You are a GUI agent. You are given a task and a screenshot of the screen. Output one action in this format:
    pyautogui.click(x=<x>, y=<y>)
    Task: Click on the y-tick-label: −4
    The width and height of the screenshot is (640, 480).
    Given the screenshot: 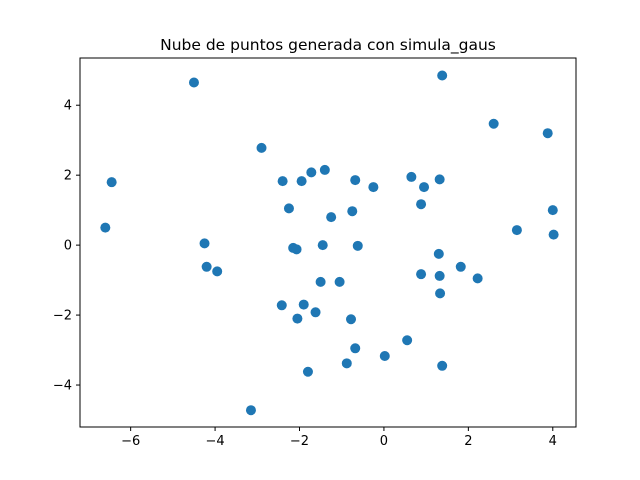 What is the action you would take?
    pyautogui.click(x=62, y=386)
    